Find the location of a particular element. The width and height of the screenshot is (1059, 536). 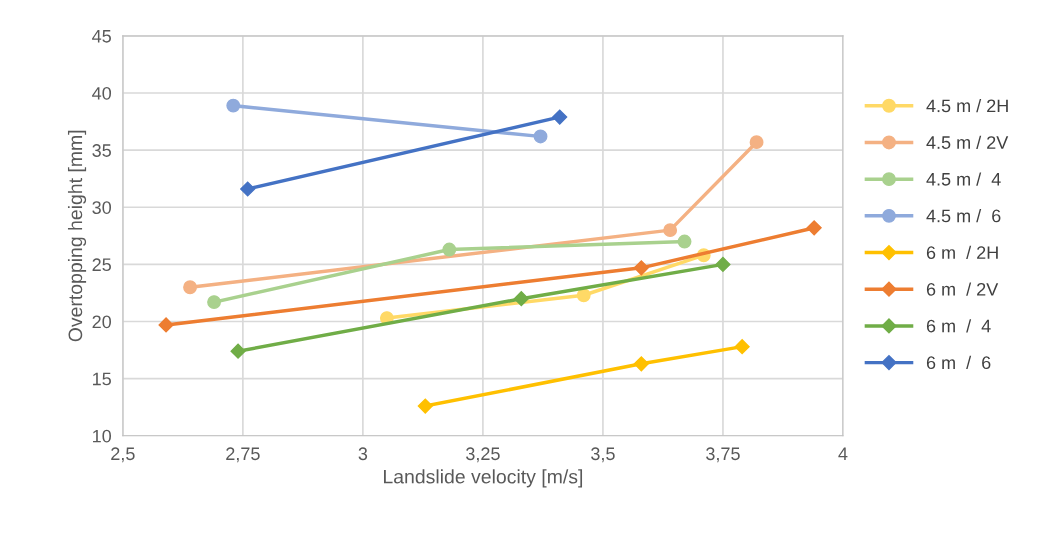

legend-label: 4.5 m / 2H is located at coordinates (967, 106).